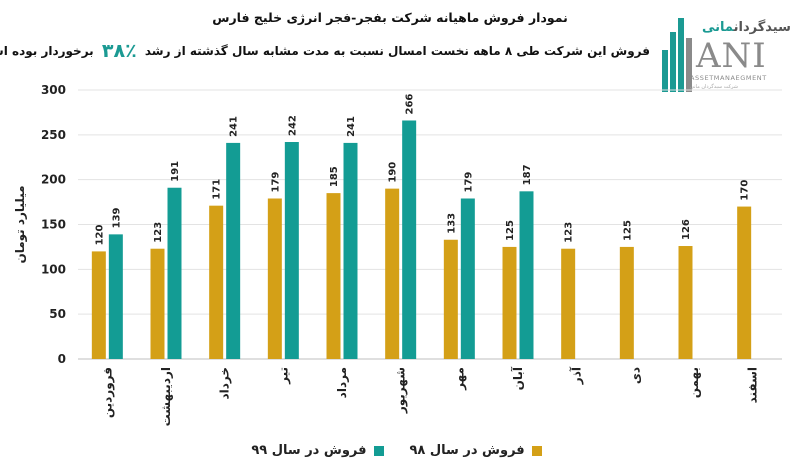  Describe the element at coordinates (99, 234) in the screenshot. I see `data-label: 120` at that location.